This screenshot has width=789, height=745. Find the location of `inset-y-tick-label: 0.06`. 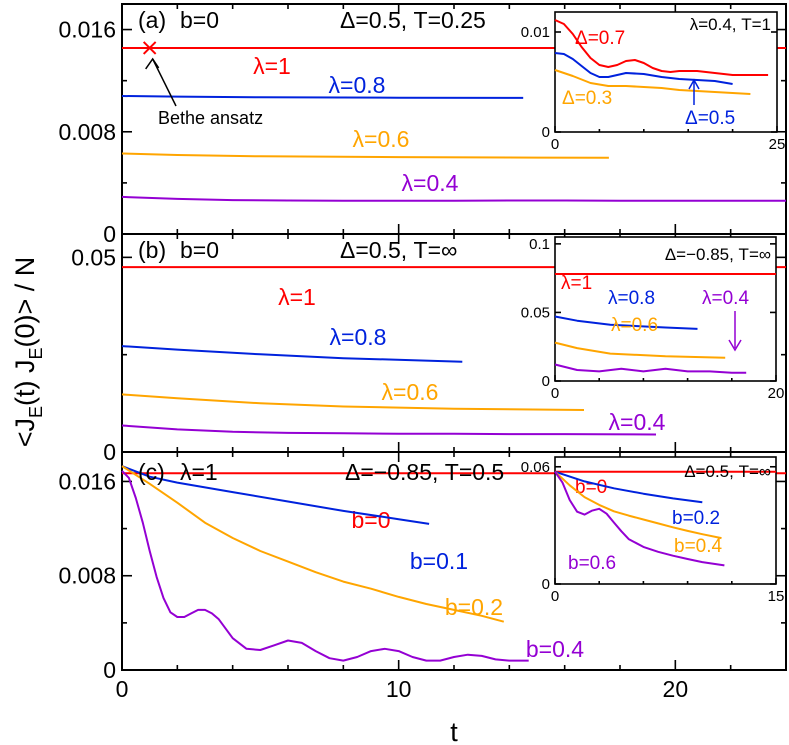

inset-y-tick-label: 0.06 is located at coordinates (535, 467).